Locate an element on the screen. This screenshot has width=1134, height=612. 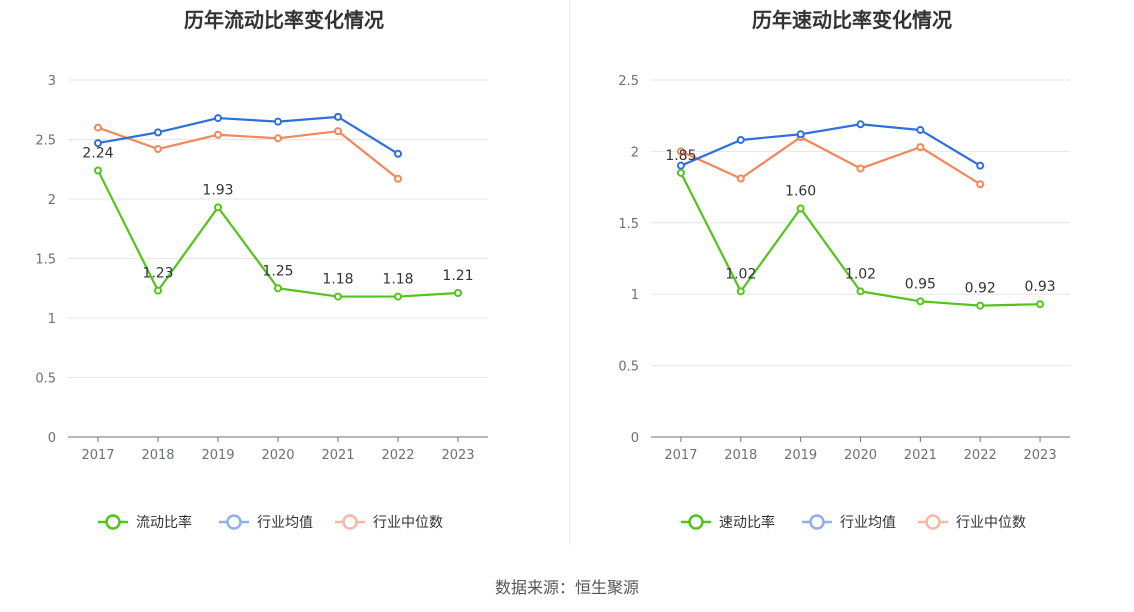
data-label: 1.85 is located at coordinates (680, 156).